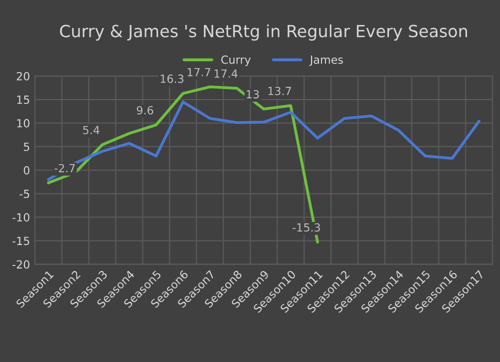 Image resolution: width=500 pixels, height=362 pixels. Describe the element at coordinates (91, 130) in the screenshot. I see `data-label: 5.4` at that location.